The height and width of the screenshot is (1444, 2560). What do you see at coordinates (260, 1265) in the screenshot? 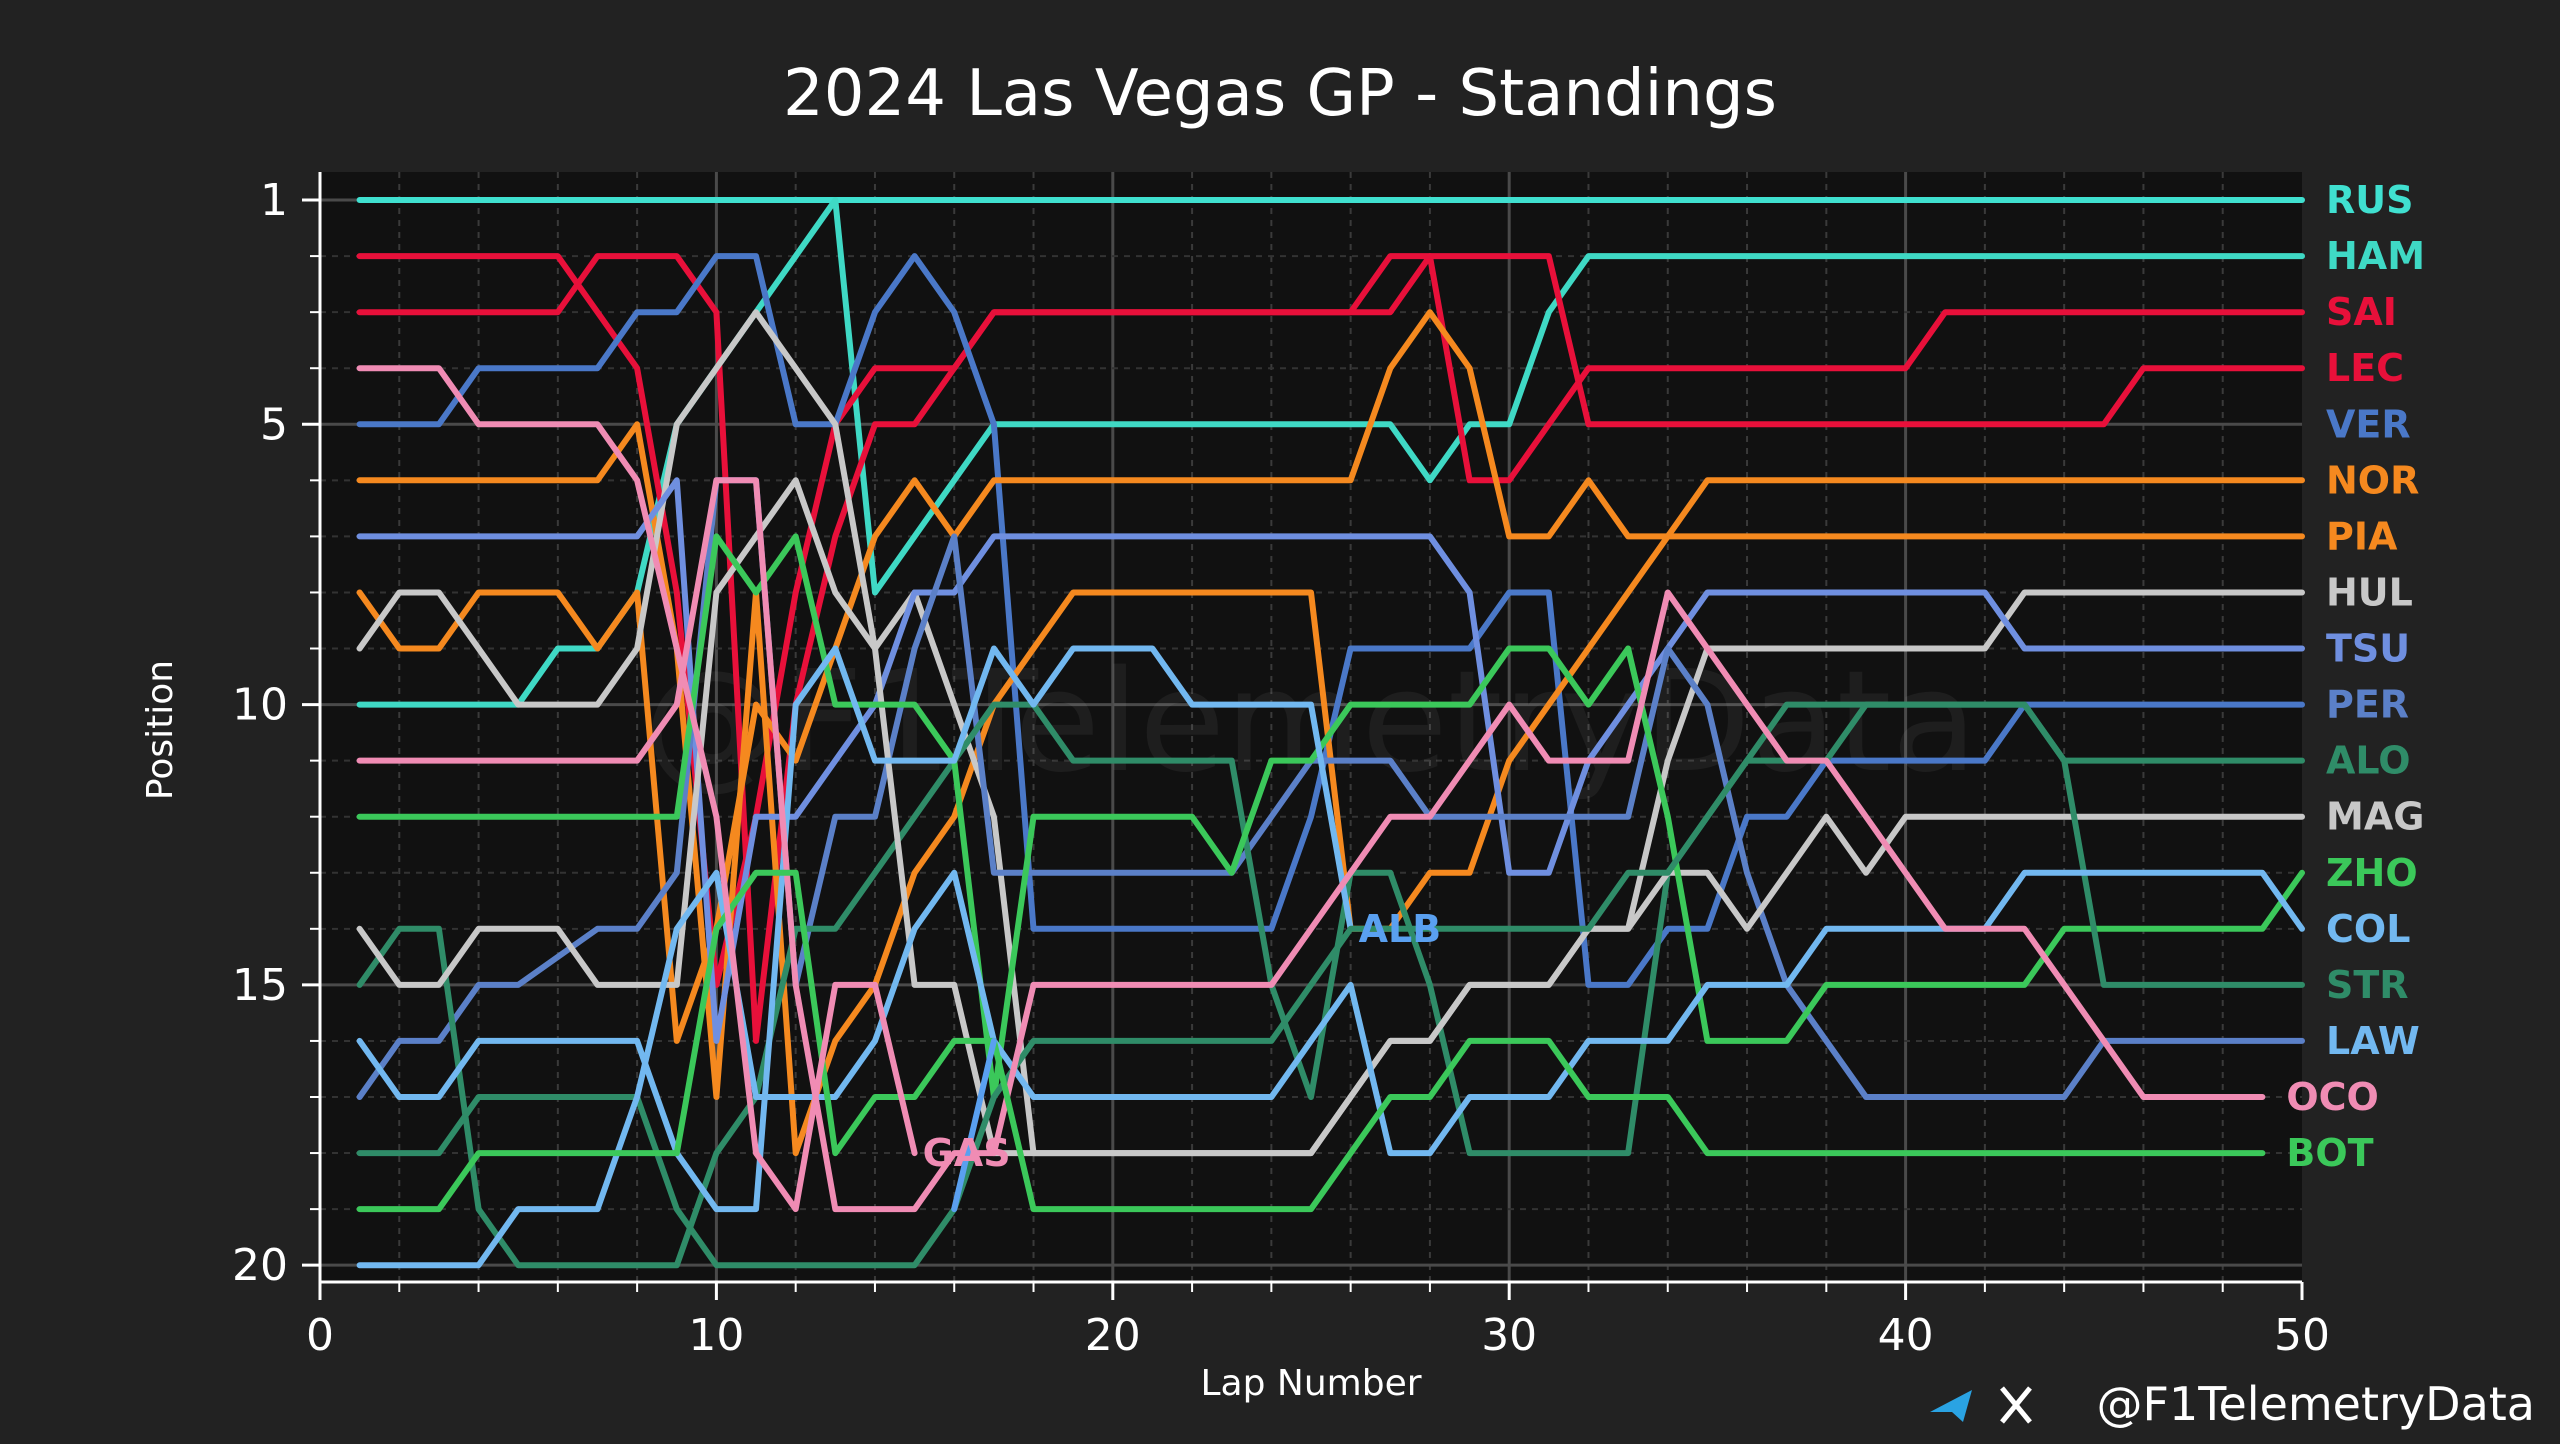
I see `y-tick-label: 20` at bounding box center [260, 1265].